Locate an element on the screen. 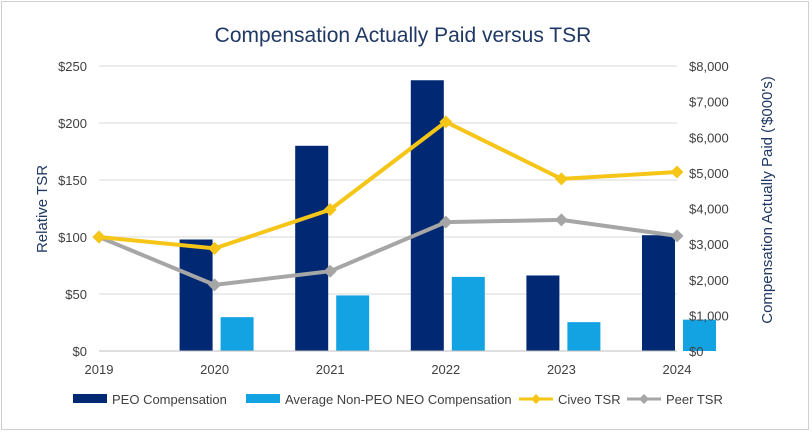 This screenshot has height=433, width=812. left-tick-label: $200 is located at coordinates (72, 123).